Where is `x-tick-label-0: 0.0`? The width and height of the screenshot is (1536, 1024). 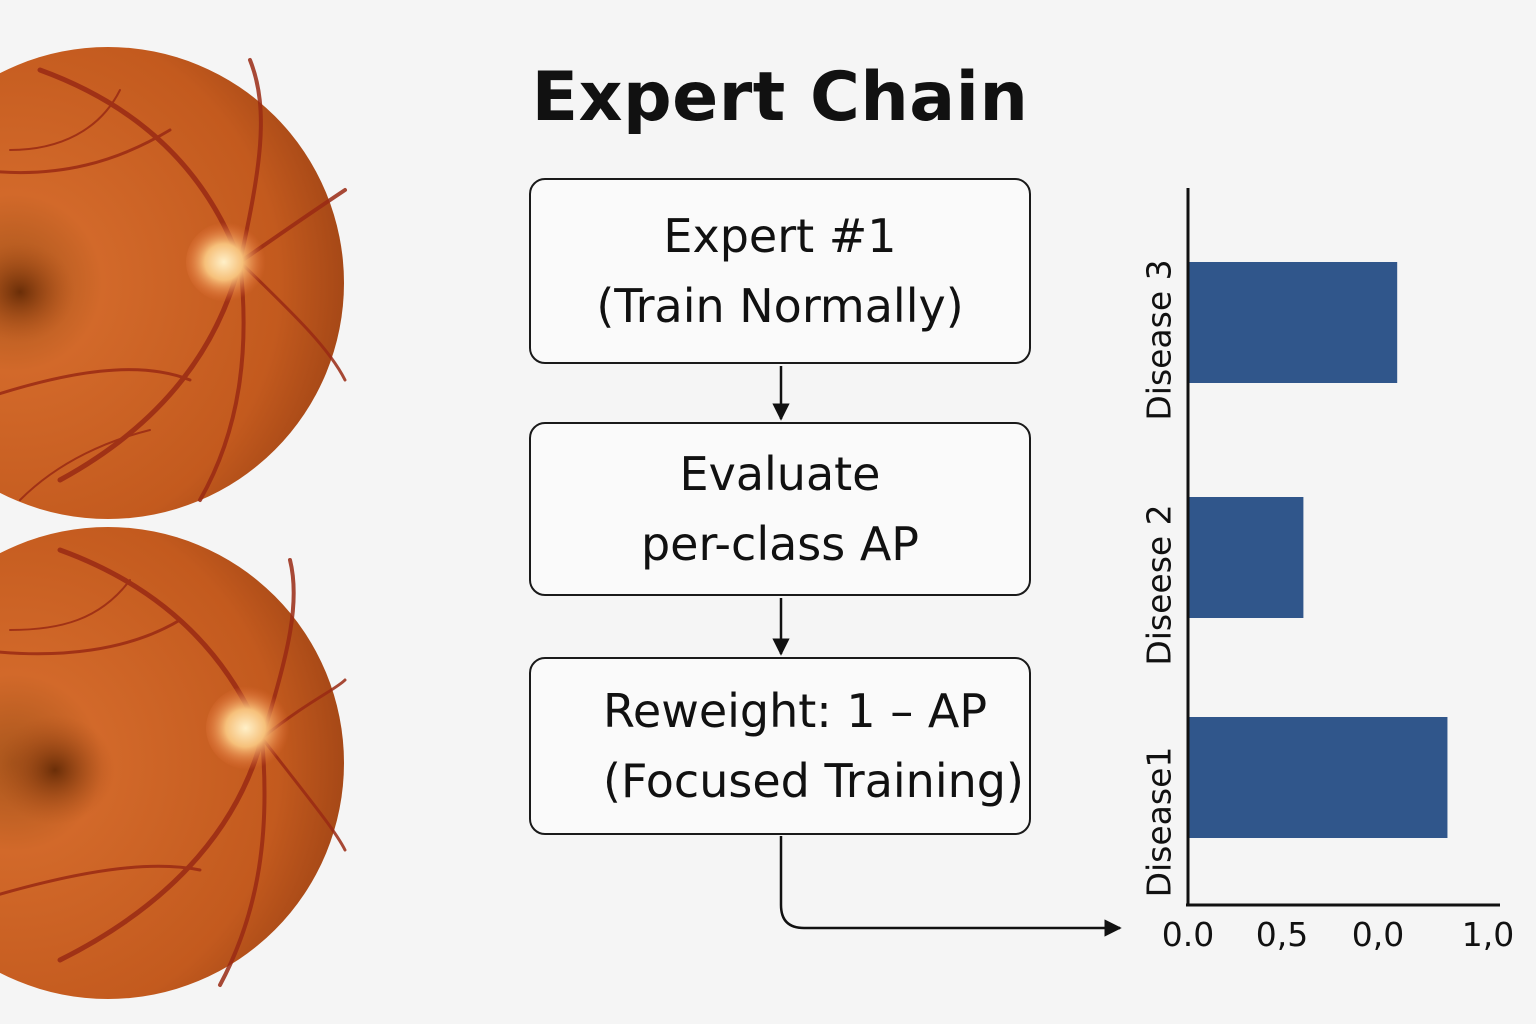 x-tick-label-0: 0.0 is located at coordinates (1188, 934).